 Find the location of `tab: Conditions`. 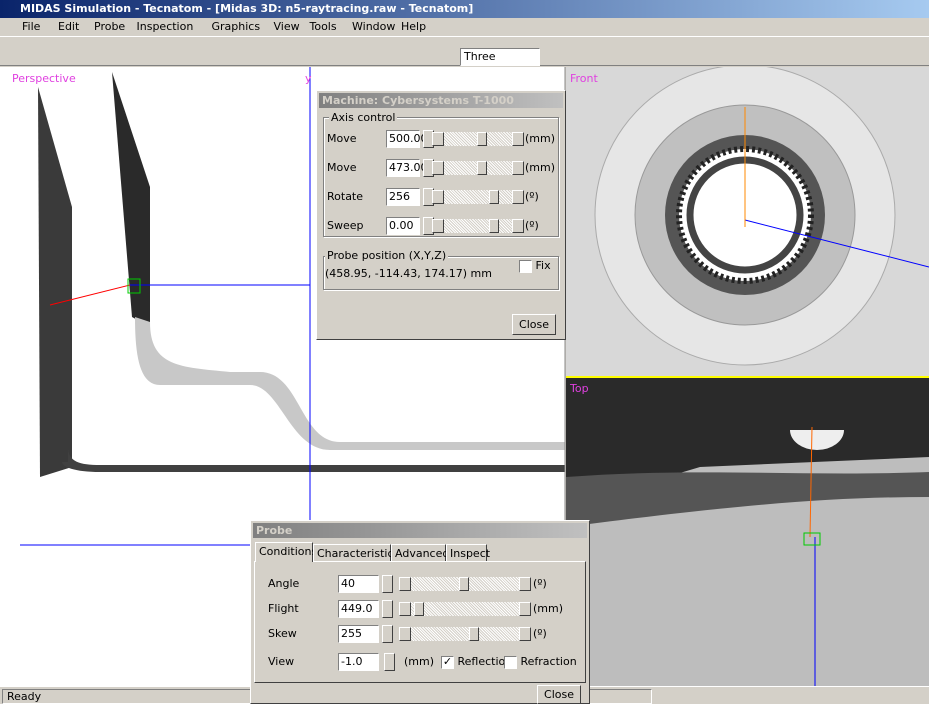

tab: Conditions is located at coordinates (286, 552).